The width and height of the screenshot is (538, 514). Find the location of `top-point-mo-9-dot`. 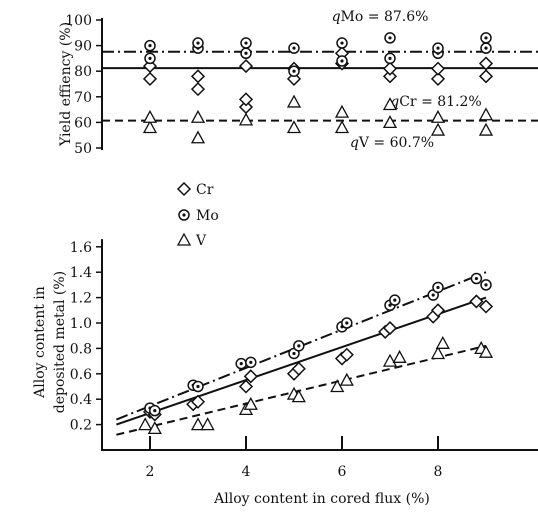

top-point-mo-9-dot is located at coordinates (342, 43).